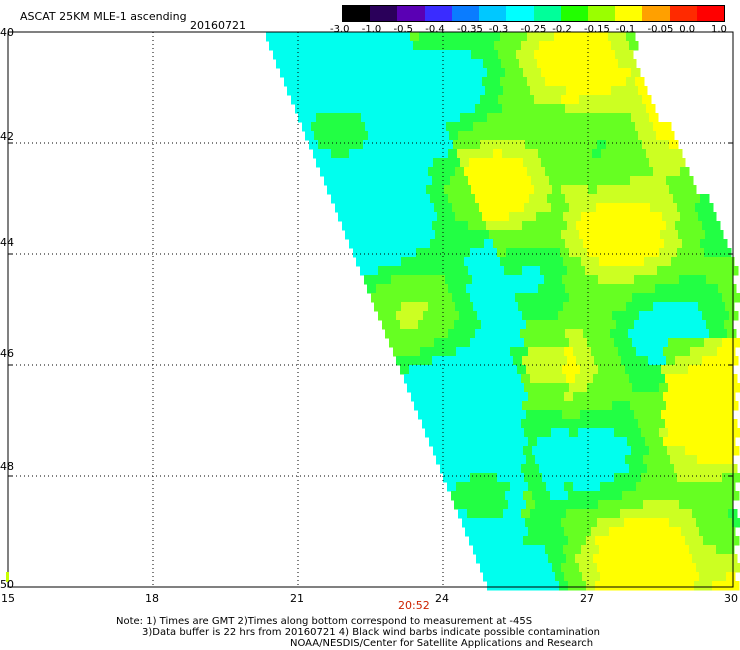 The height and width of the screenshot is (650, 740). What do you see at coordinates (7, 353) in the screenshot?
I see `y-tick-label: -46` at bounding box center [7, 353].